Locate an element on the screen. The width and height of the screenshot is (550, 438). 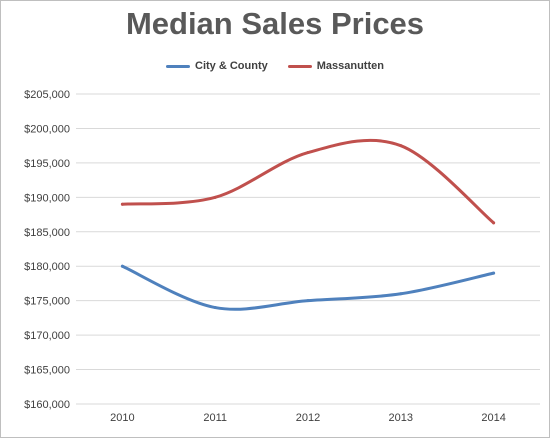
data-point-city-county-2013 is located at coordinates (401, 294).